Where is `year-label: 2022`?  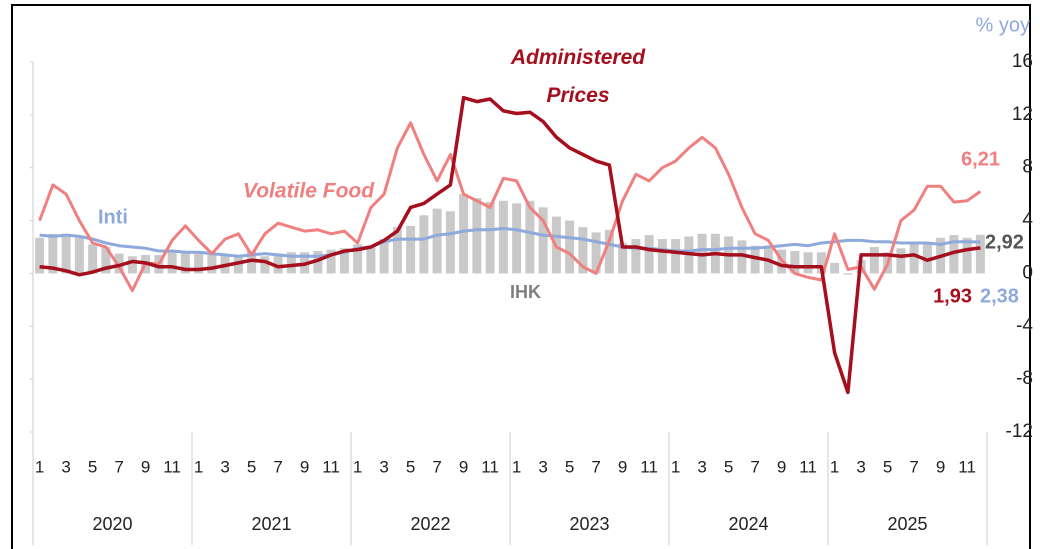 year-label: 2022 is located at coordinates (430, 524).